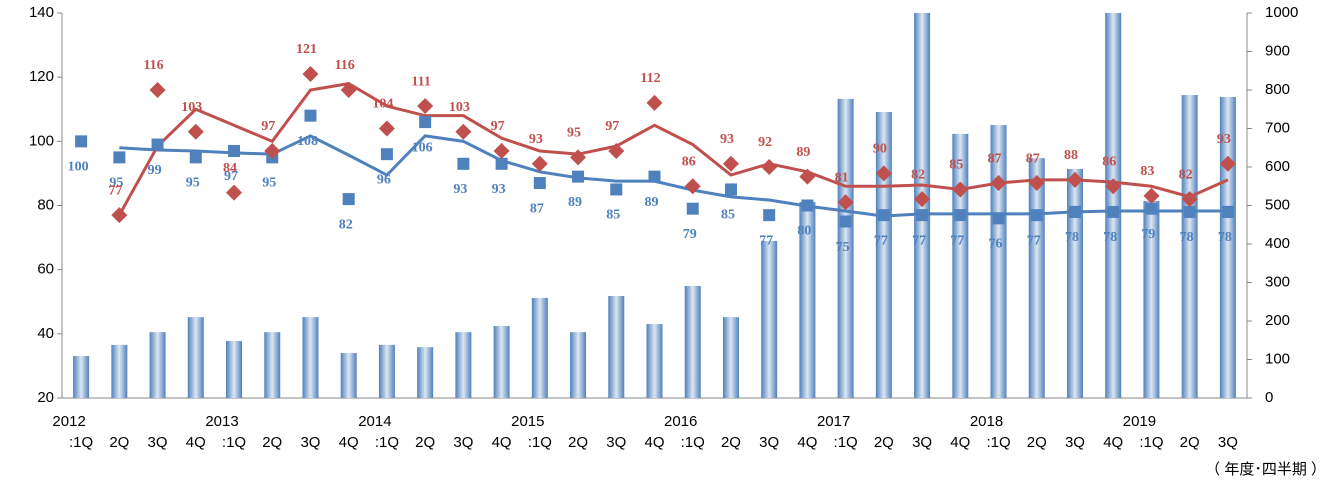 The width and height of the screenshot is (1335, 486). I want to click on data-label: 78, so click(1225, 237).